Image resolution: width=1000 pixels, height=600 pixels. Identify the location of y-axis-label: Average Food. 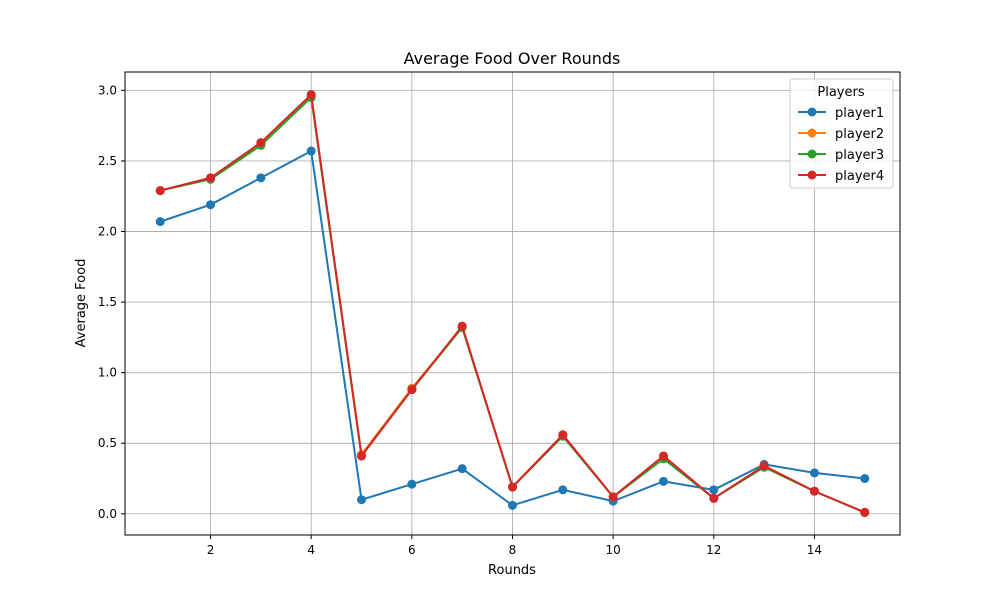
(81, 303).